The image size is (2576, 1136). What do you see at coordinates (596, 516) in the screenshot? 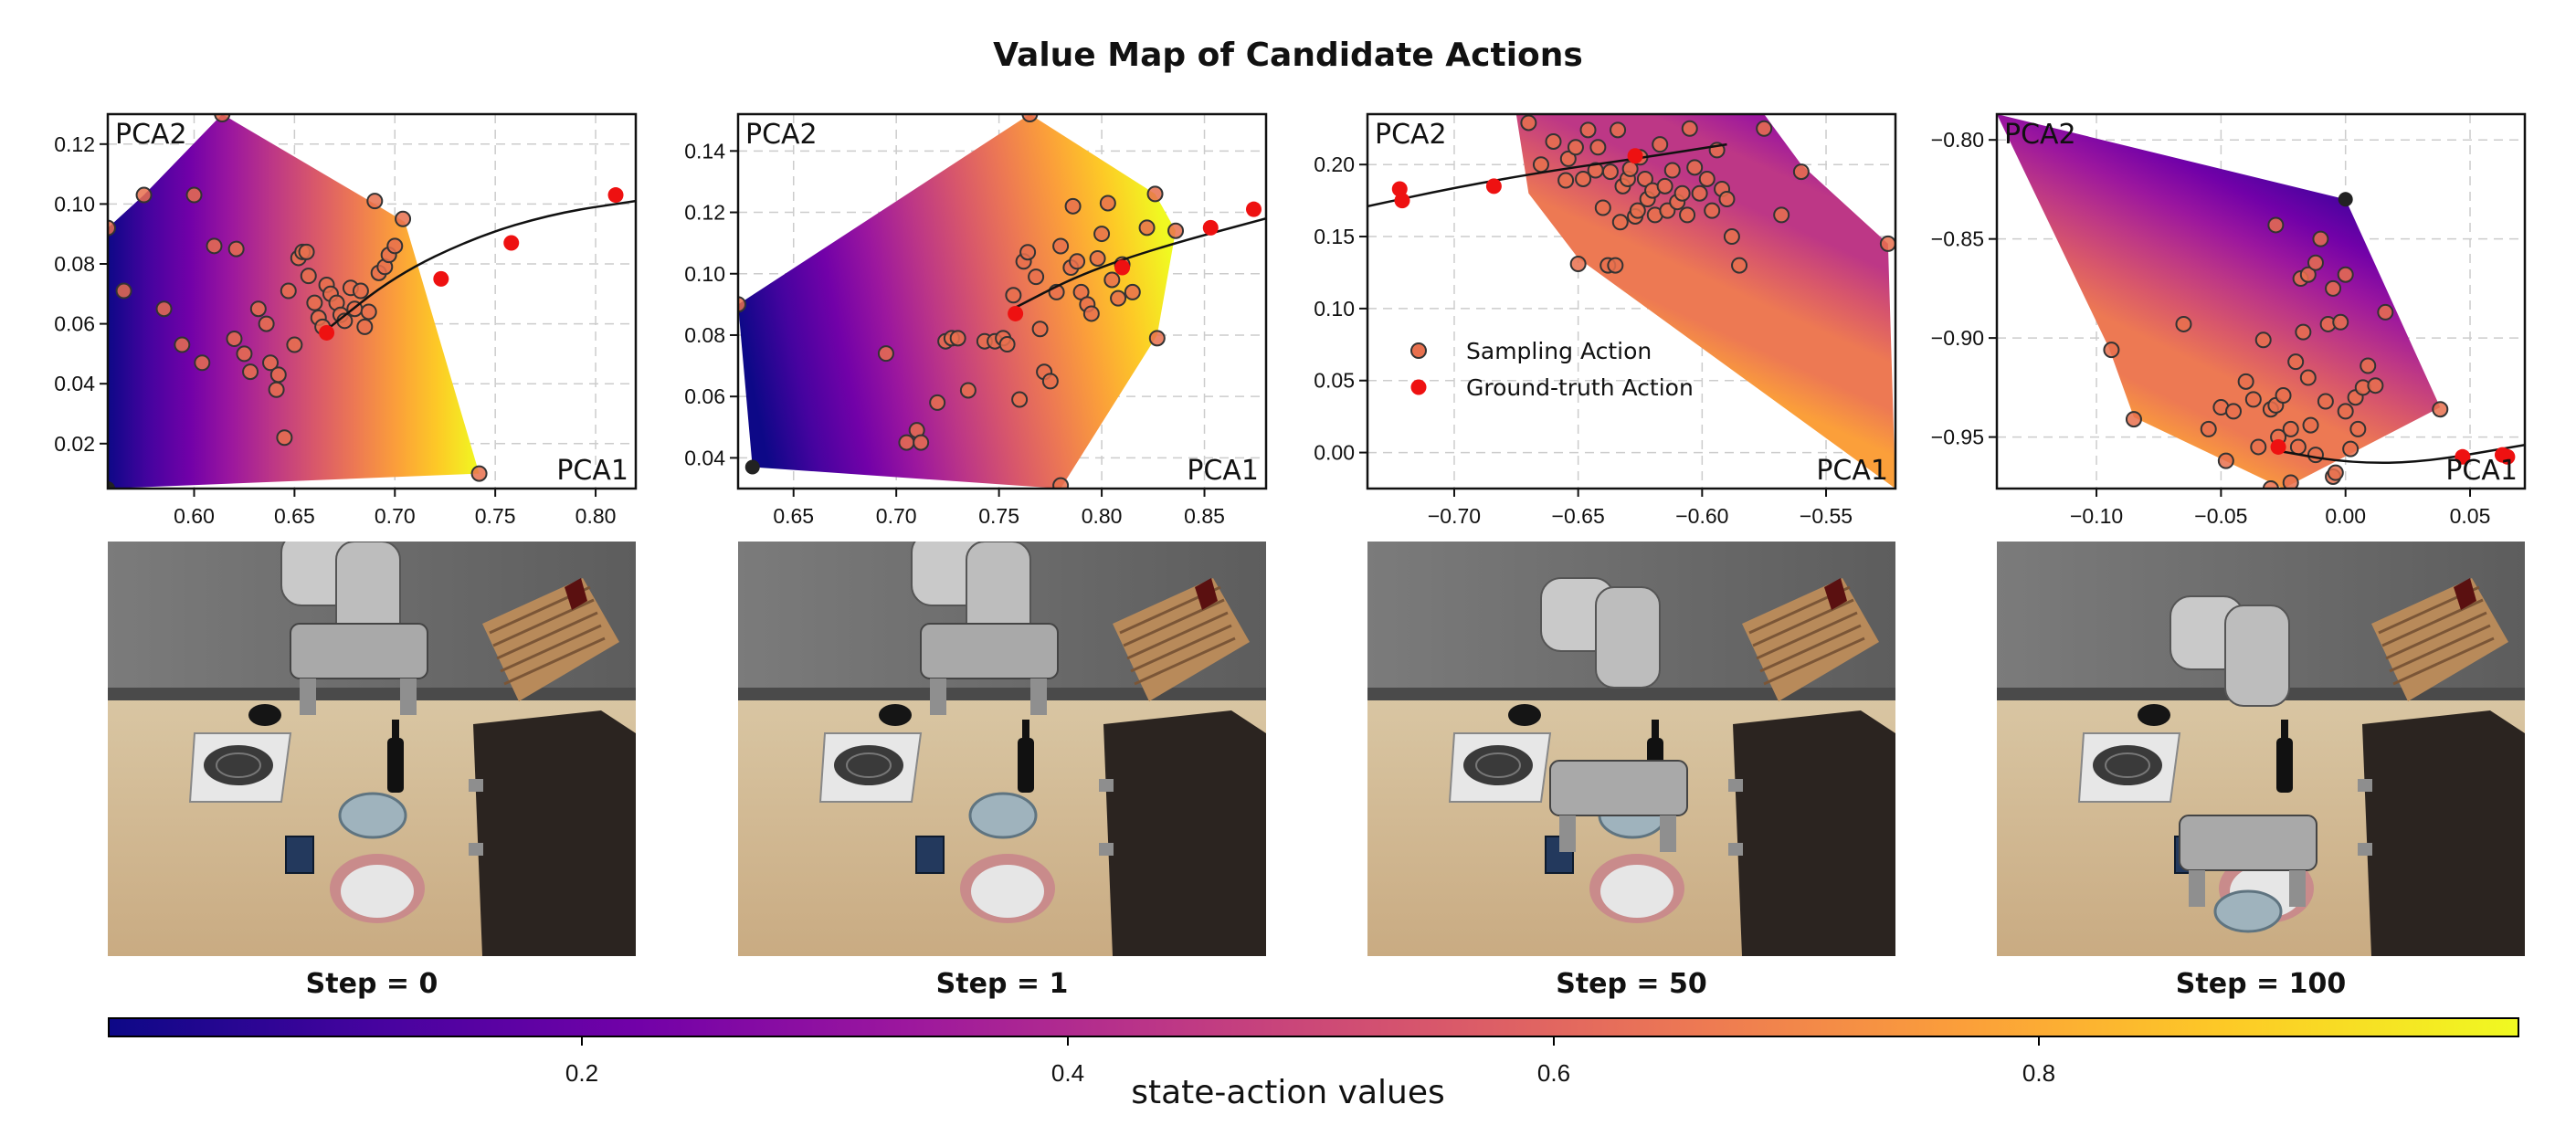
I see `x-tick-label: 0.80` at bounding box center [596, 516].